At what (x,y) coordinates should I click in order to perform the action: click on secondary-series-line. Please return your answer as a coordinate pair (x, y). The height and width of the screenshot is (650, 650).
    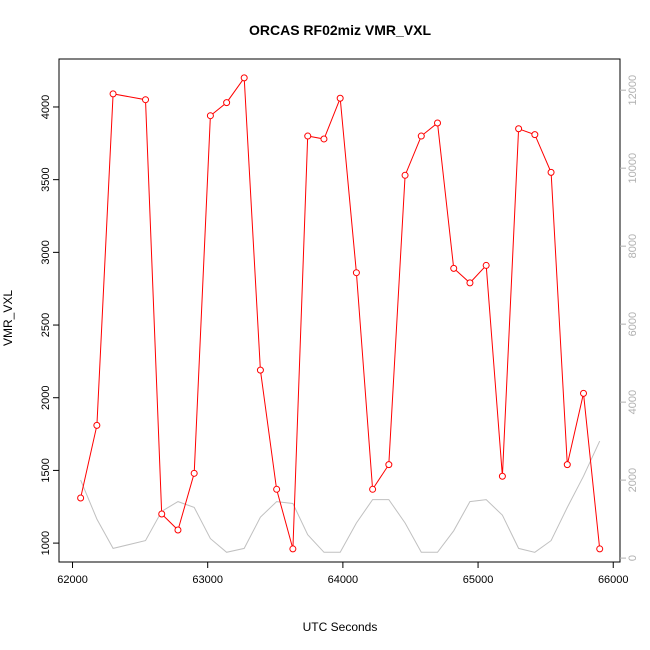
    Looking at the image, I should click on (340, 496).